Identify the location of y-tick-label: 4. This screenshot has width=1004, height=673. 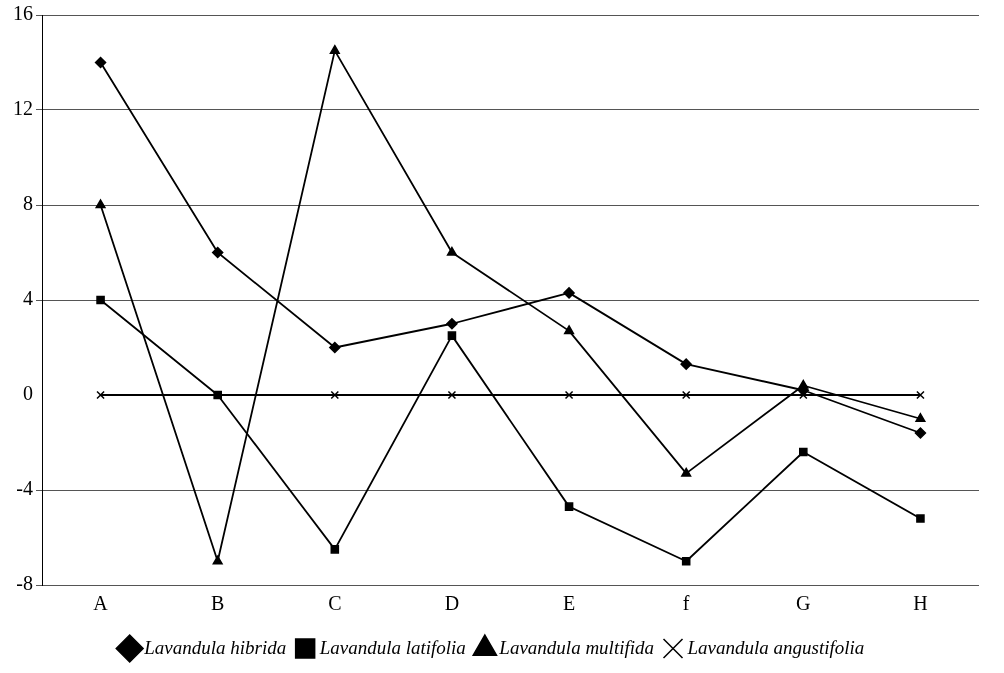
(28, 298).